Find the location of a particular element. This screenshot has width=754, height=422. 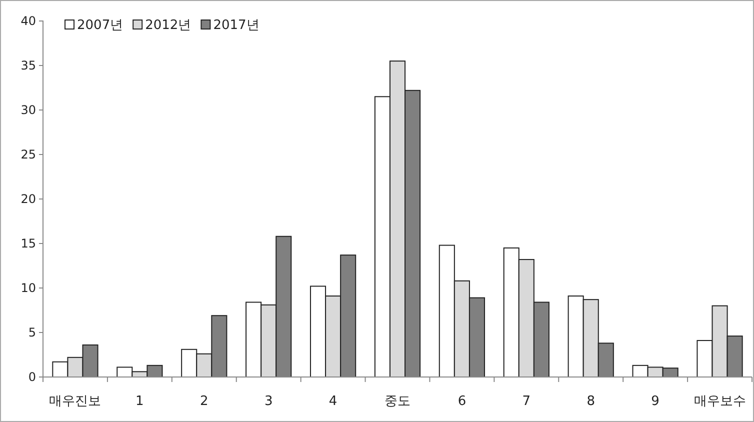

x-tick-label: 6 is located at coordinates (462, 401).